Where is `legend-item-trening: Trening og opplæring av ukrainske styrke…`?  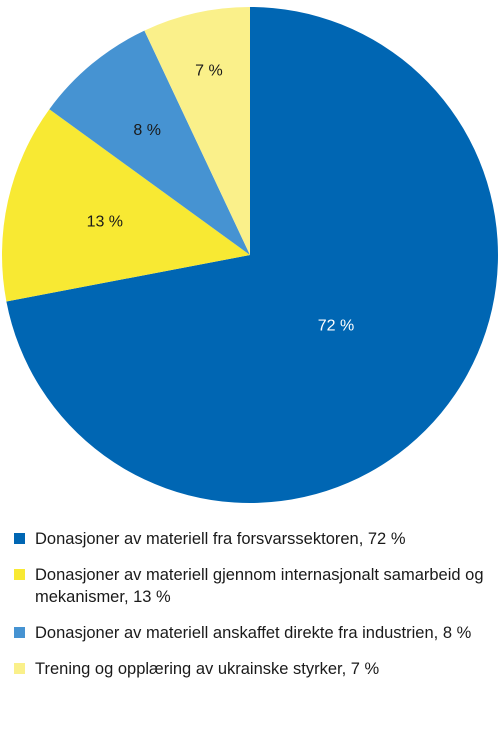
legend-item-trening: Trening og opplæring av ukrainske styrke… is located at coordinates (252, 669).